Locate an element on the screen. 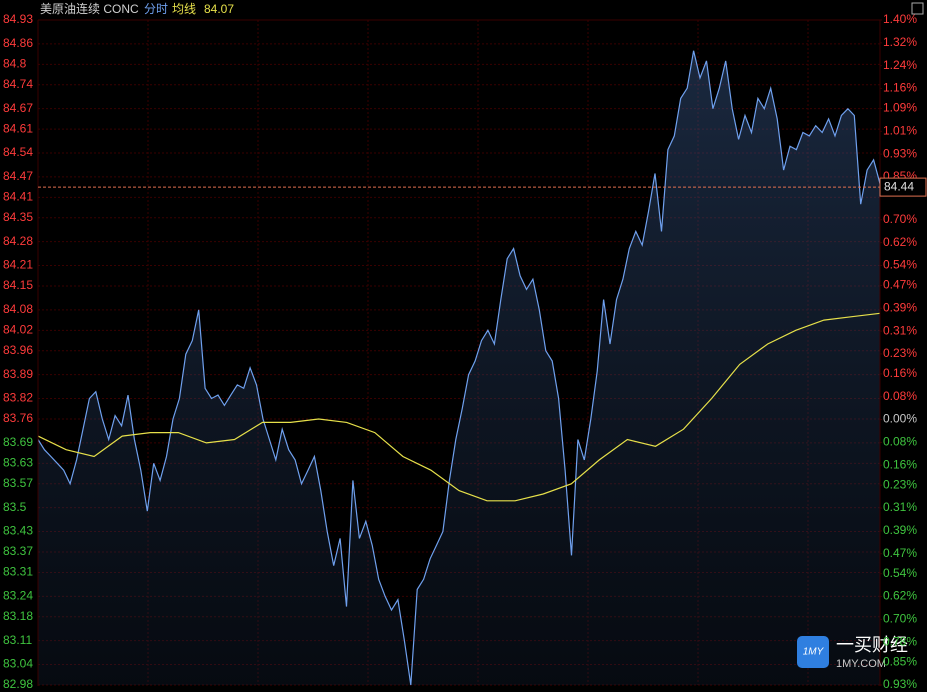  y-tick-label: 84.86 is located at coordinates (18, 43).